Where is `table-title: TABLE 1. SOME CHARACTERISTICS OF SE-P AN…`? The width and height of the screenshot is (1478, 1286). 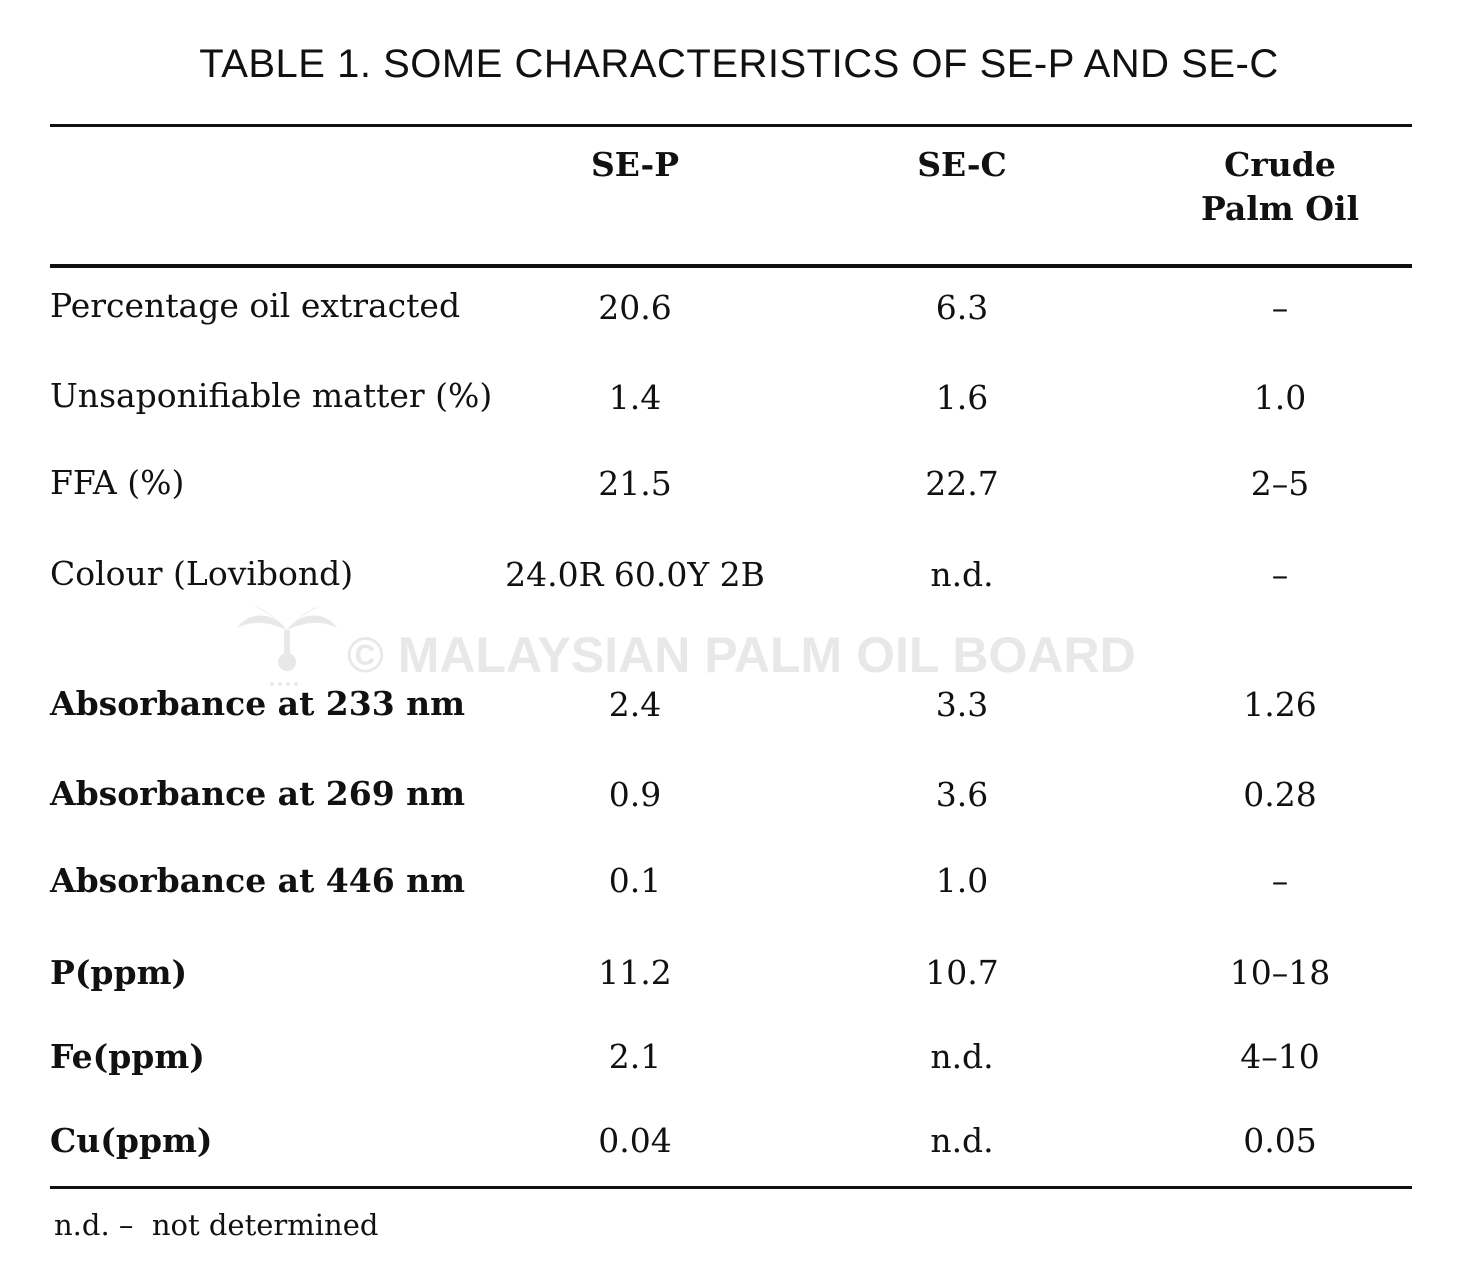 table-title: TABLE 1. SOME CHARACTERISTICS OF SE-P AN… is located at coordinates (739, 64).